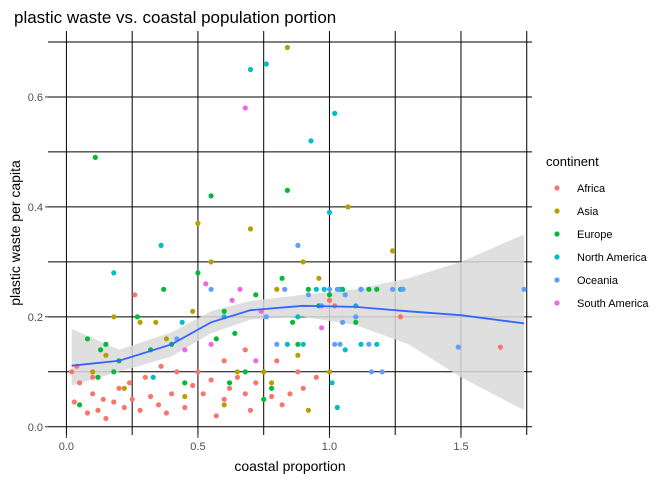  Describe the element at coordinates (35, 208) in the screenshot. I see `y-tick-label: 0.4` at that location.